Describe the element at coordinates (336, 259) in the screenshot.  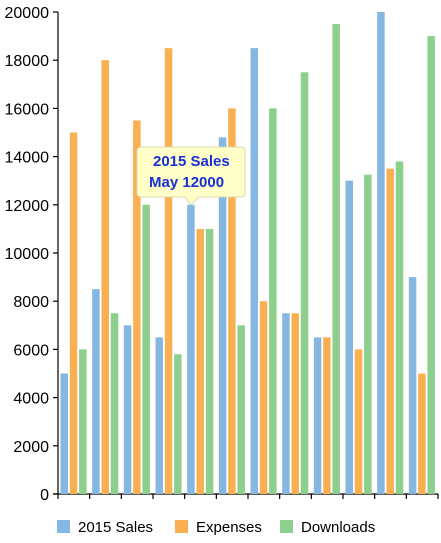
I see `bar-downloads-sep` at that location.